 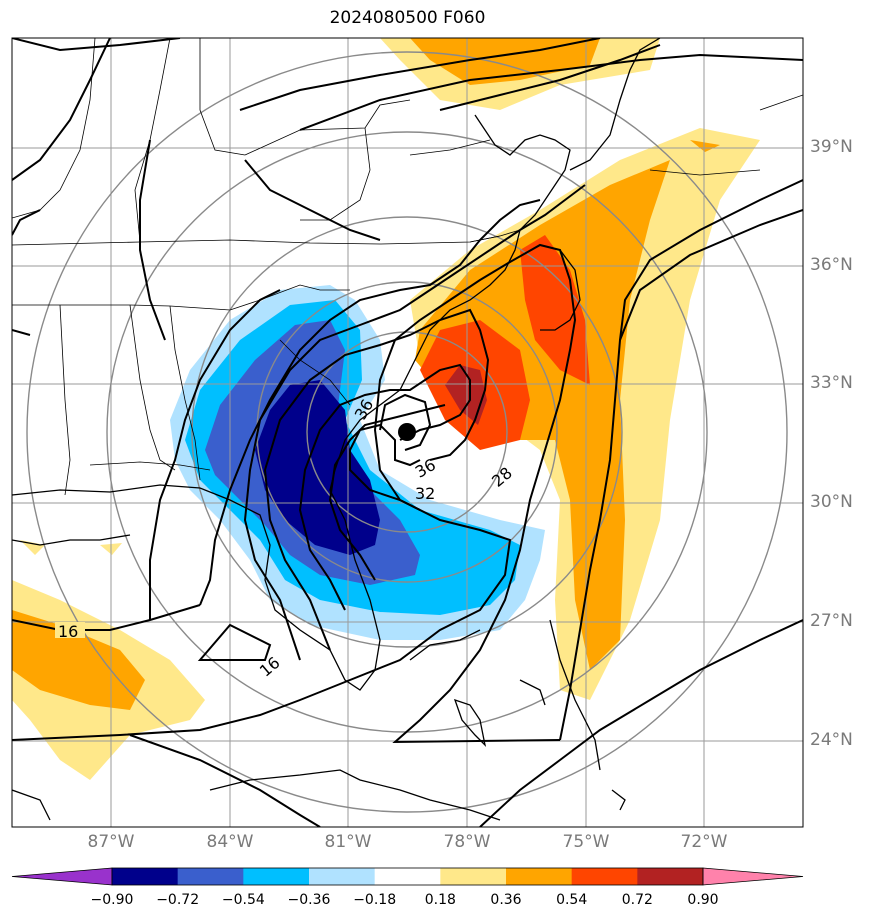 I want to click on colorbar-tick-label: −0.72, so click(x=178, y=900).